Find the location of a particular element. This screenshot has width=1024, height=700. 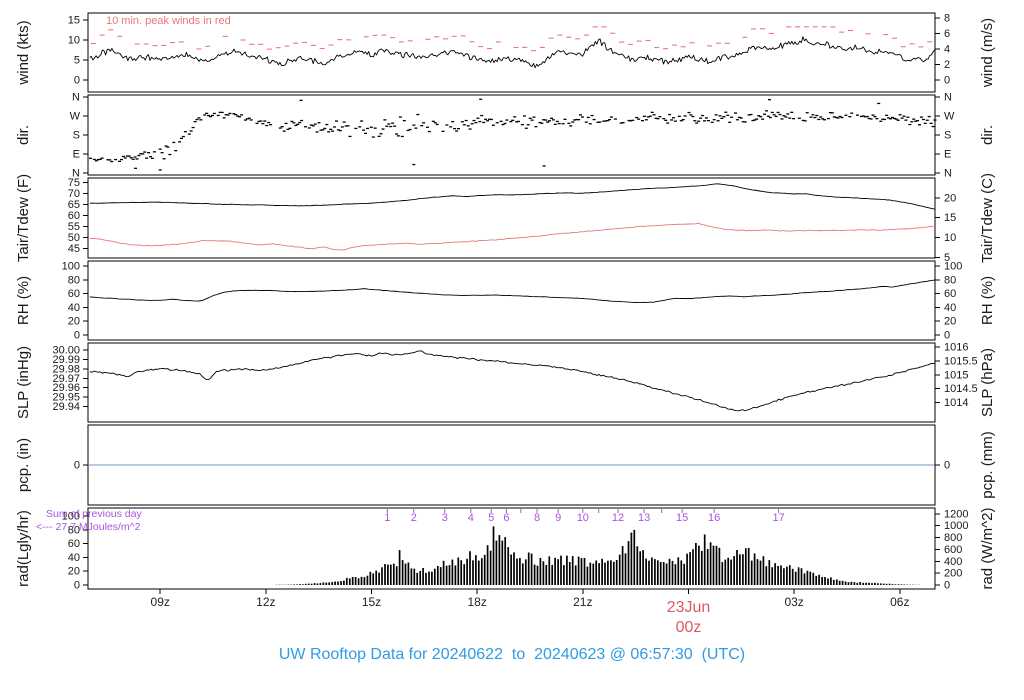

rh-ytick-label-left: 80 is located at coordinates (74, 280).